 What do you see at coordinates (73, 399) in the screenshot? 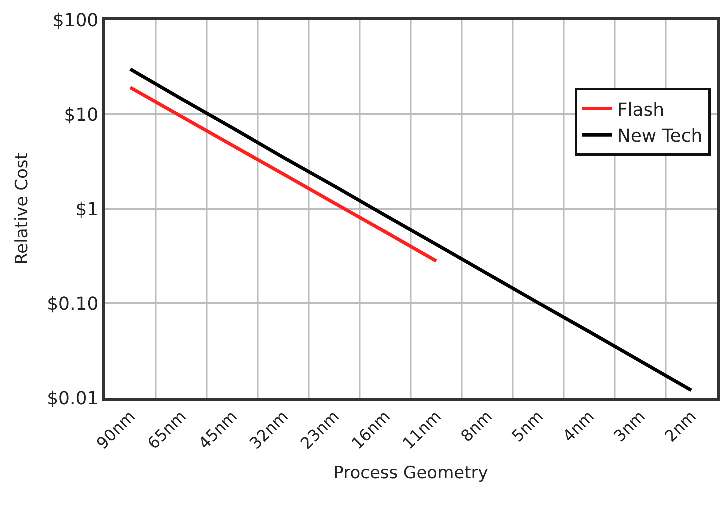
I see `y-tick-label: $0.01` at bounding box center [73, 399].